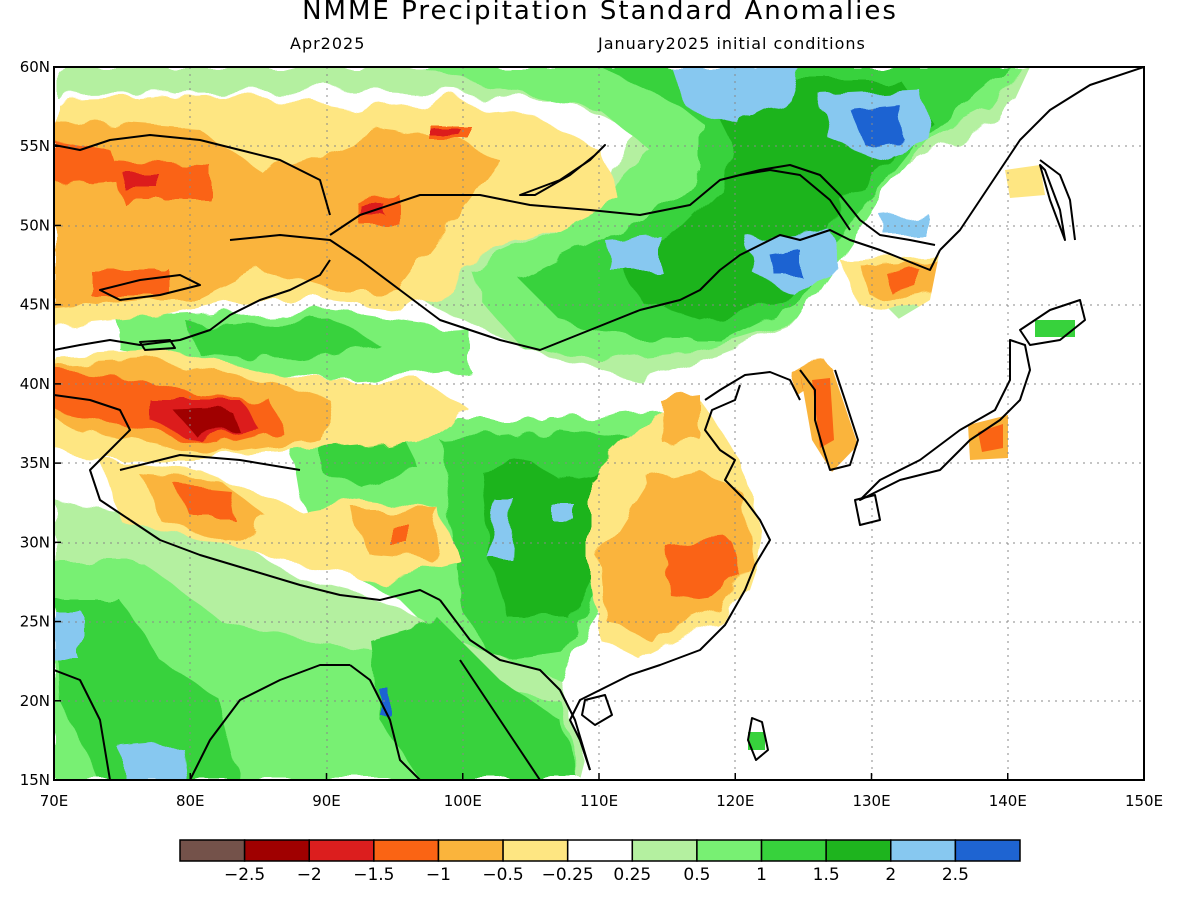  What do you see at coordinates (732, 43) in the screenshot?
I see `initial-conditions: January2025 initial conditions` at bounding box center [732, 43].